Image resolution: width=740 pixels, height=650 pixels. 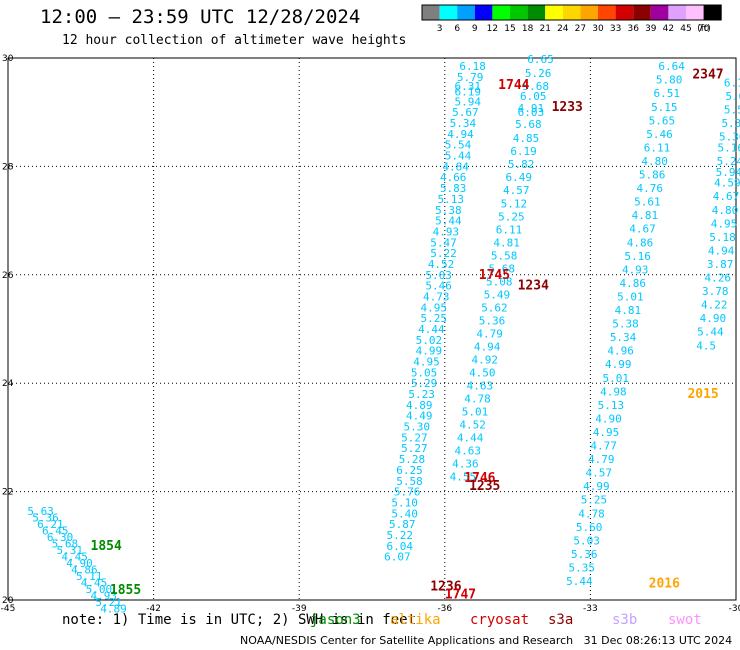 I want to click on wave-height-value: 5.12, so click(x=514, y=203).